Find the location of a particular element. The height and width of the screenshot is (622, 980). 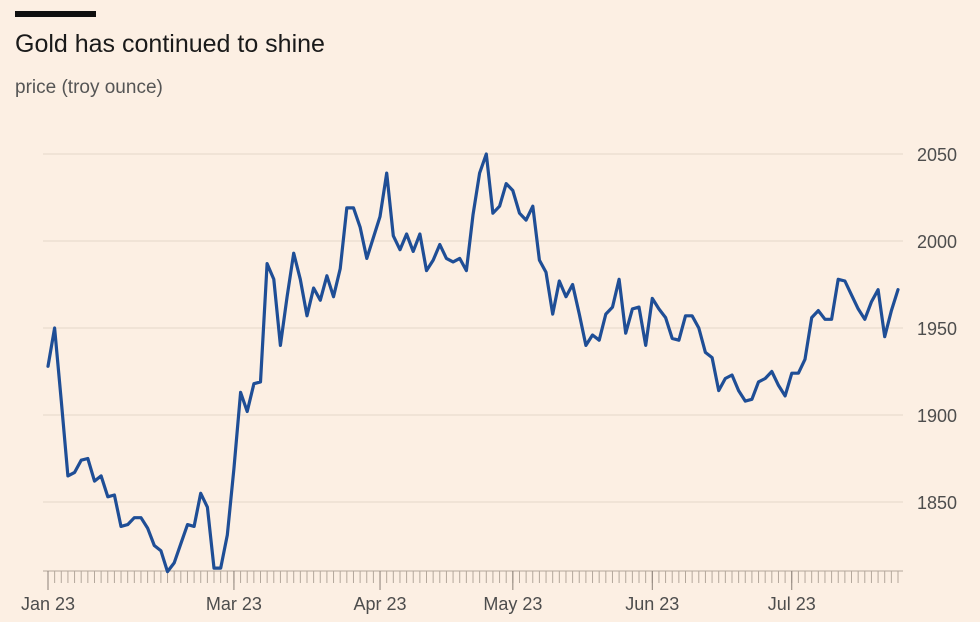

top-accent-bar is located at coordinates (55, 14).